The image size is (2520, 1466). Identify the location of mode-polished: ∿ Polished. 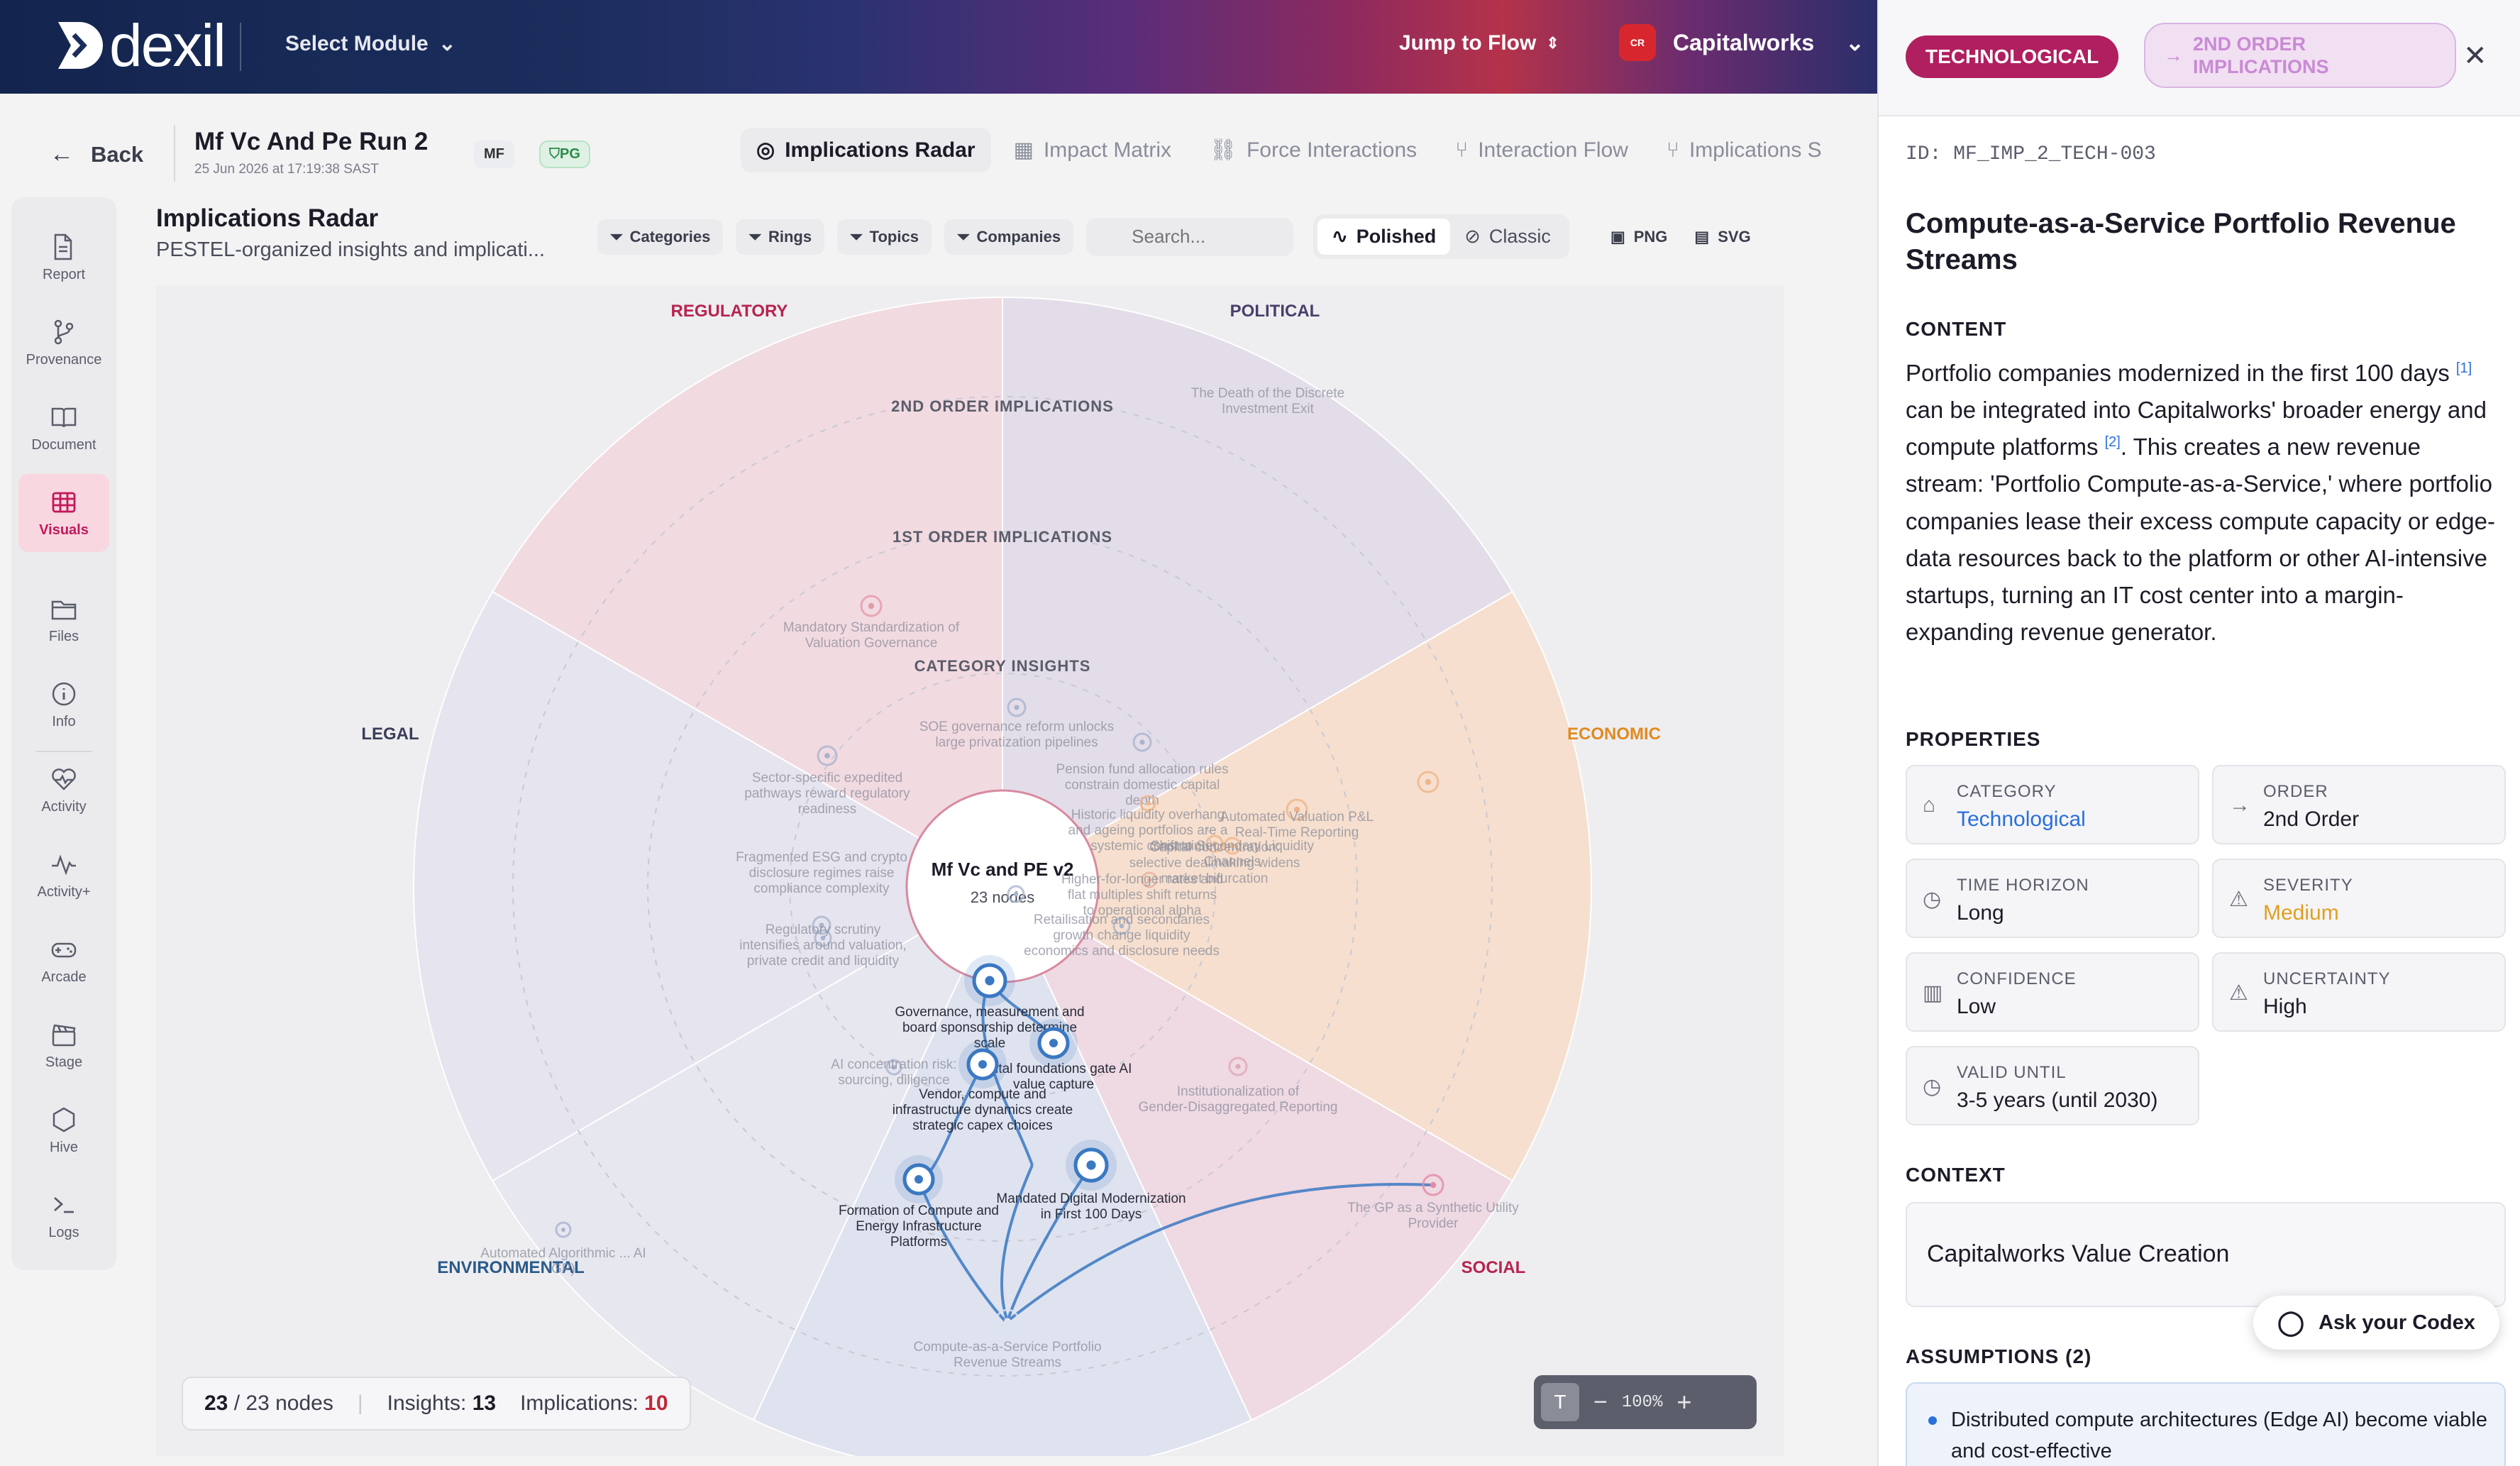
(1384, 237).